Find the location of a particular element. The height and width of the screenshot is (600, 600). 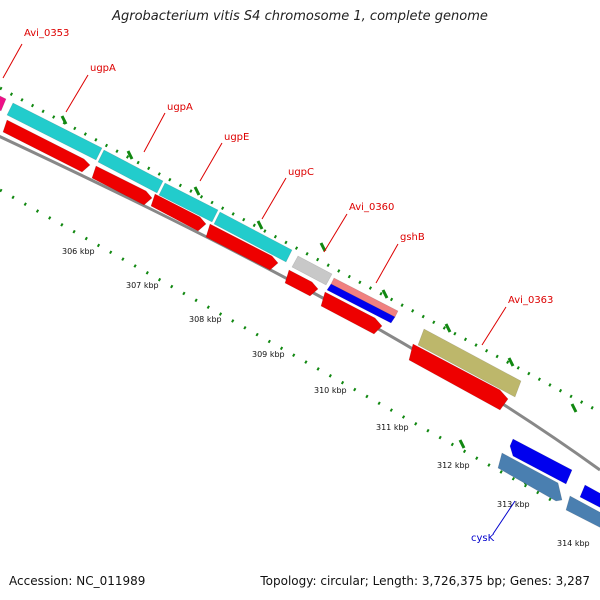

kbp-label: 308 kbp is located at coordinates (205, 319).